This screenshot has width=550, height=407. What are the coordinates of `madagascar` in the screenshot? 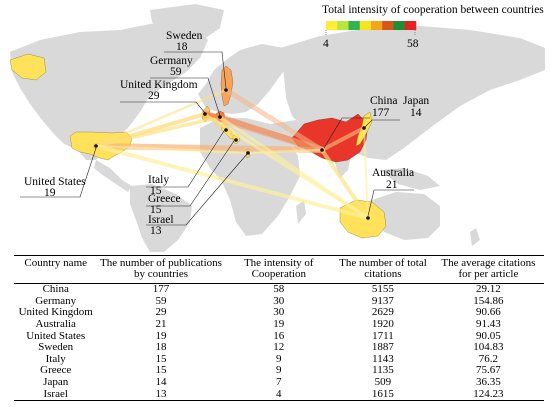 It's located at (301, 212).